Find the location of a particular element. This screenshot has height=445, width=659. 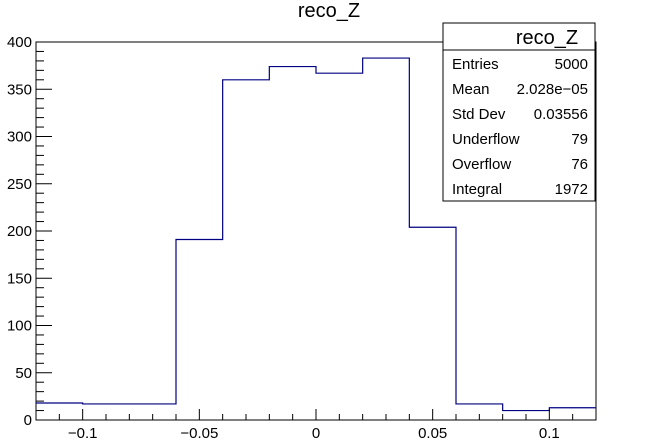

y-tick-label: 100 is located at coordinates (19, 326).